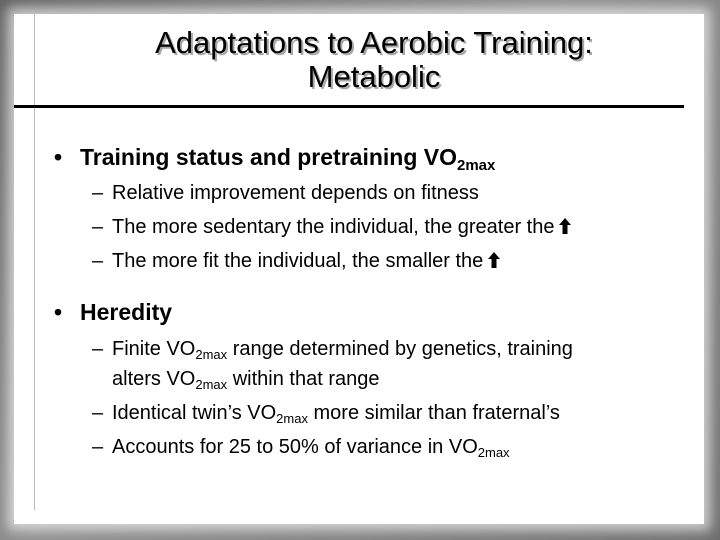 Image resolution: width=720 pixels, height=540 pixels. Describe the element at coordinates (194, 413) in the screenshot. I see `text-part: Identical twin’s VO` at that location.